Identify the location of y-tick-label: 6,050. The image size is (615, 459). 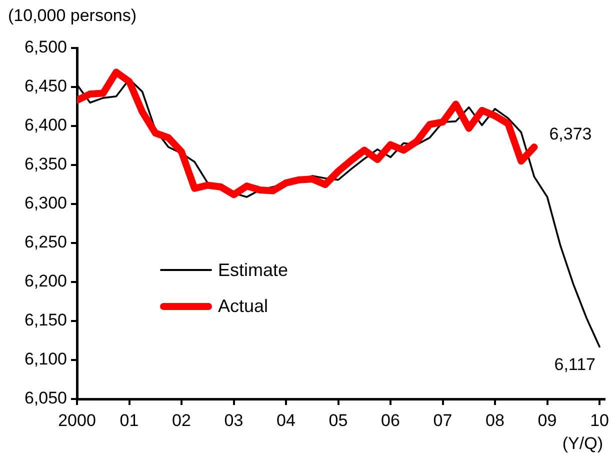
(45, 398).